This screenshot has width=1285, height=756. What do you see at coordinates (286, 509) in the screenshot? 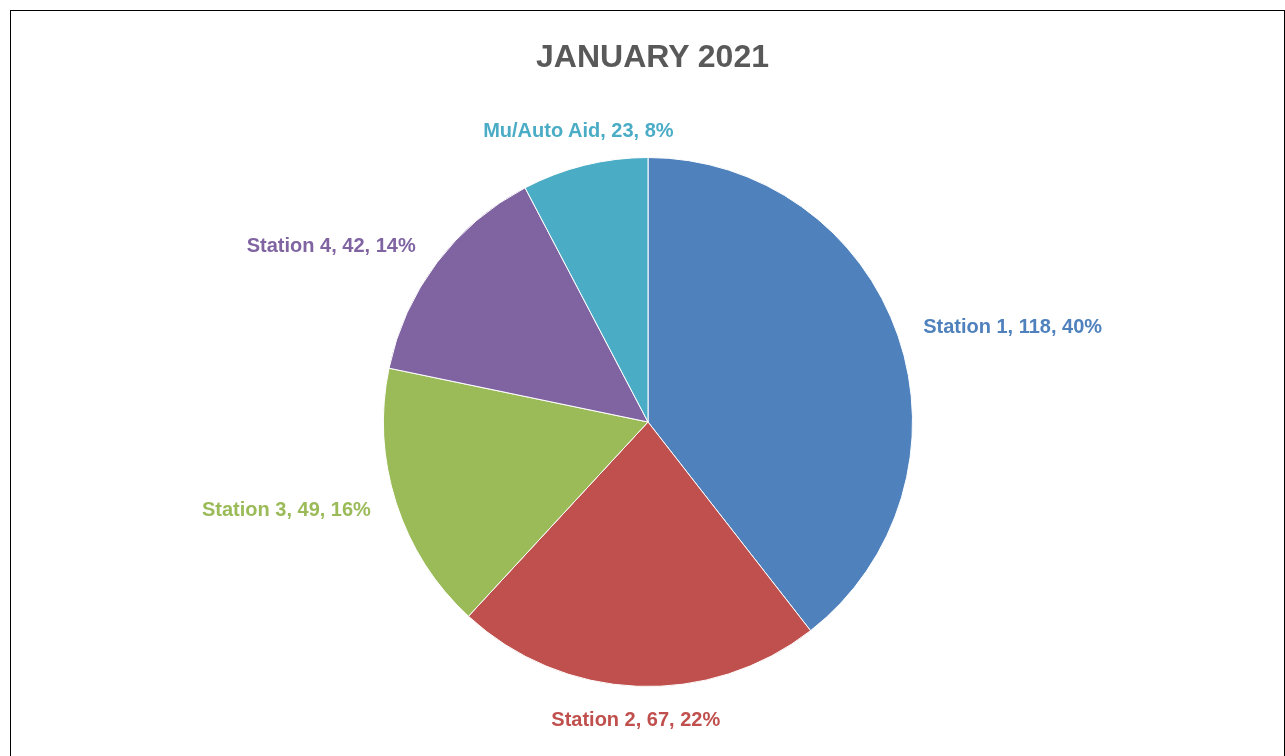
I see `slice-label: Station 3, 49, 16%` at bounding box center [286, 509].